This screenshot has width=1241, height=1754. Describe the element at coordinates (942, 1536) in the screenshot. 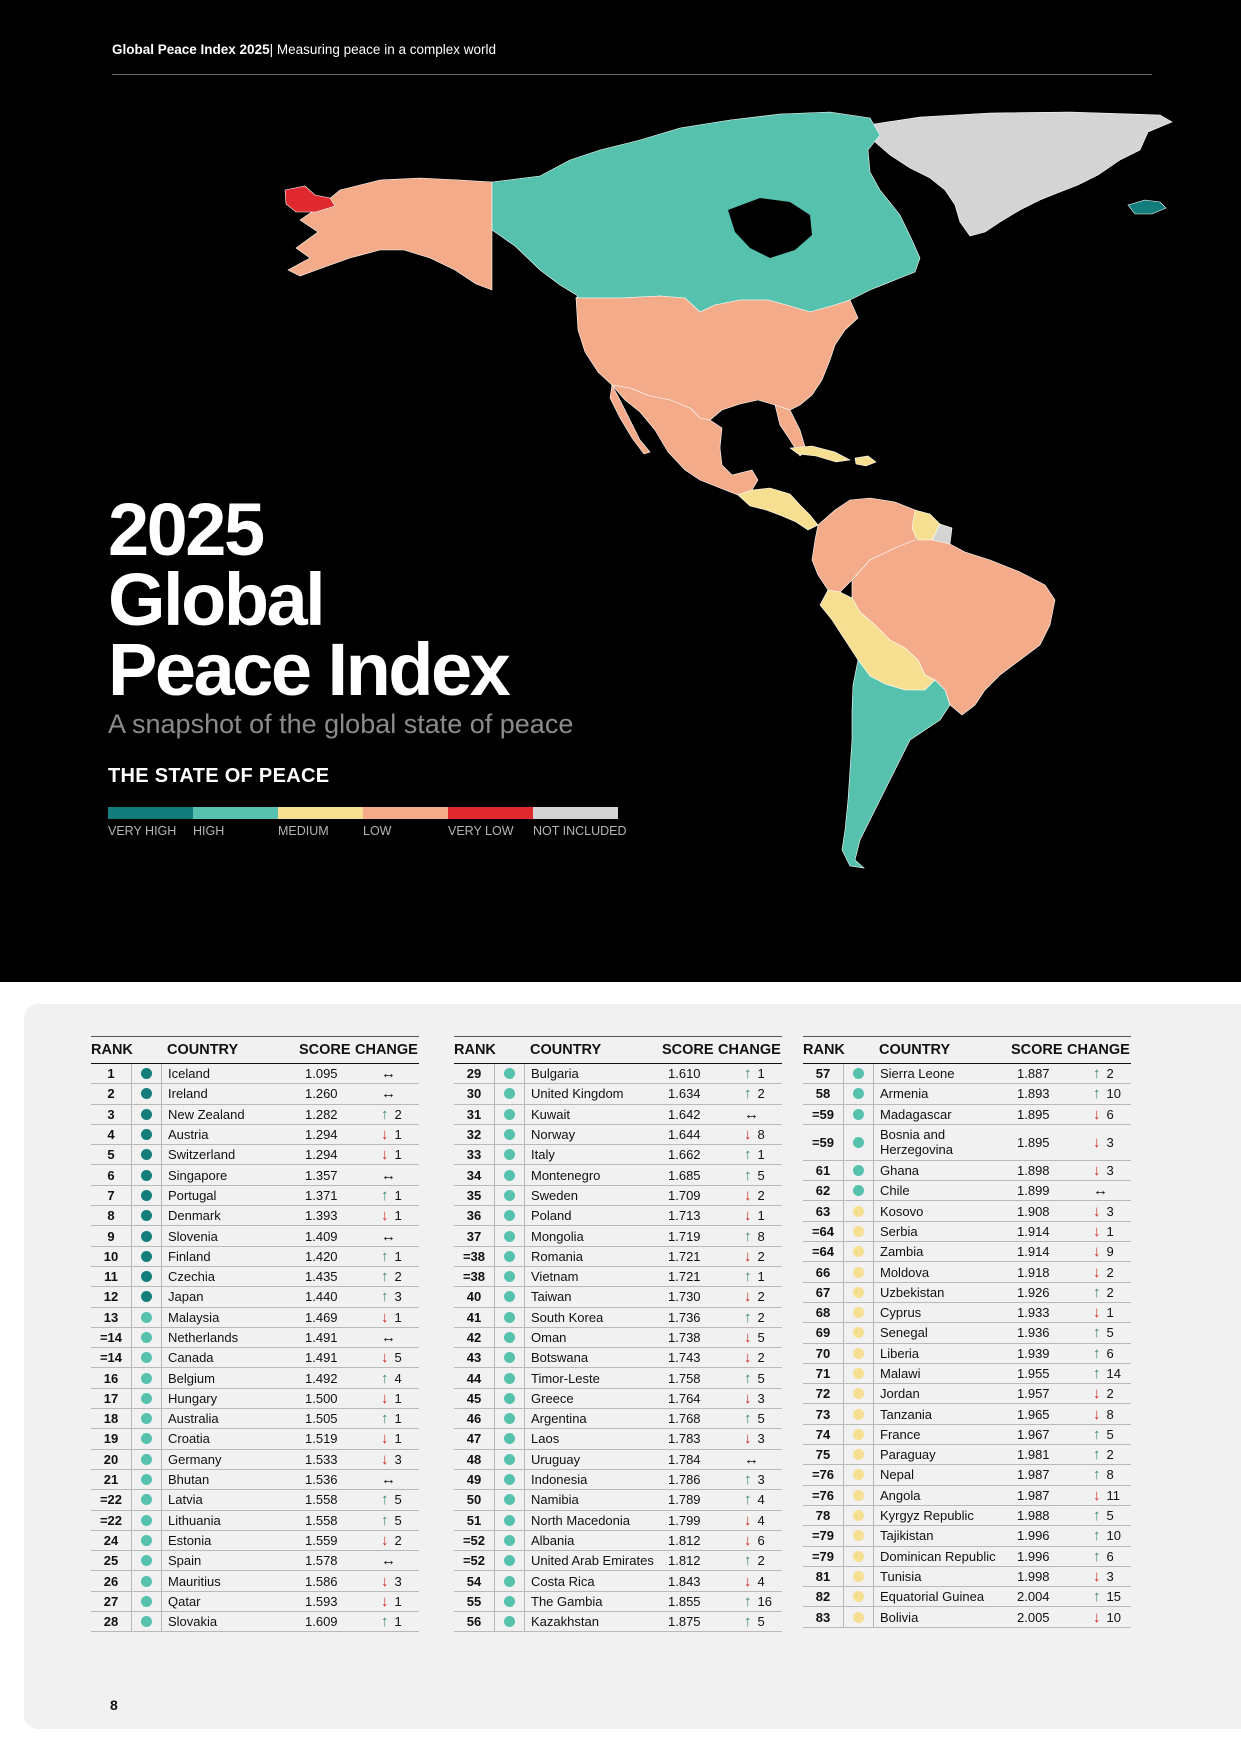

I see `country-cell: Tajikistan` at that location.